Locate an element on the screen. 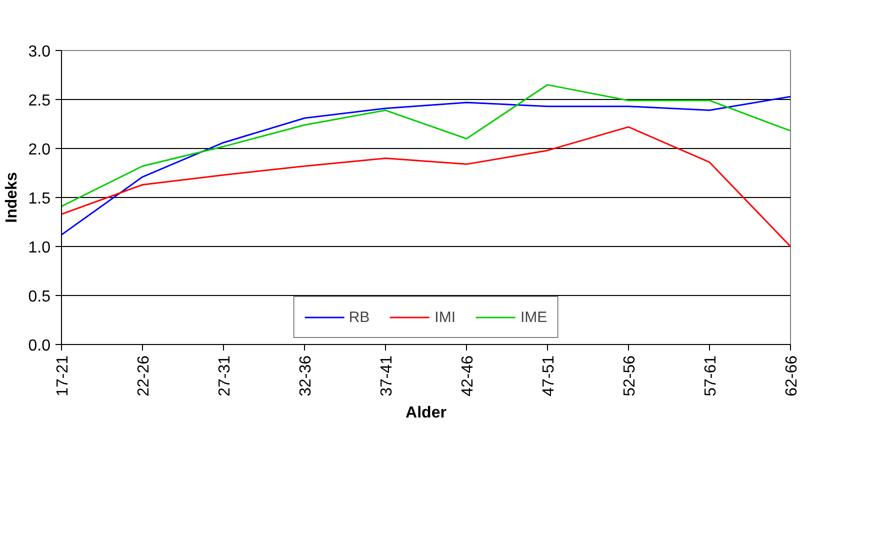 This screenshot has height=551, width=891. x-axis-title: Alder is located at coordinates (426, 413).